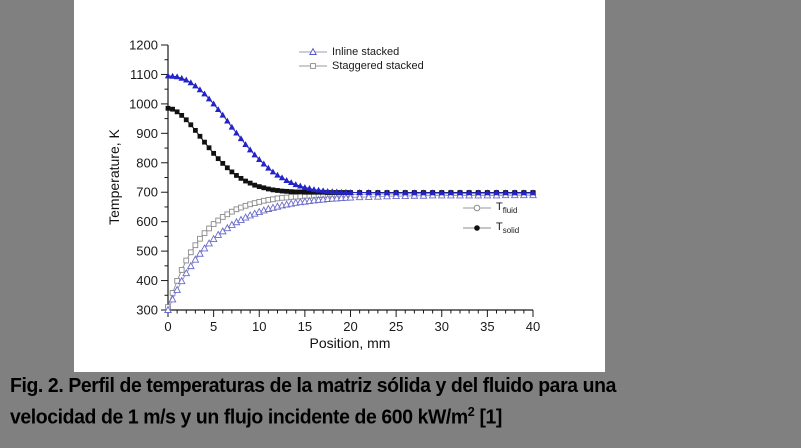 This screenshot has height=448, width=801. I want to click on x-tick-label: 25, so click(396, 326).